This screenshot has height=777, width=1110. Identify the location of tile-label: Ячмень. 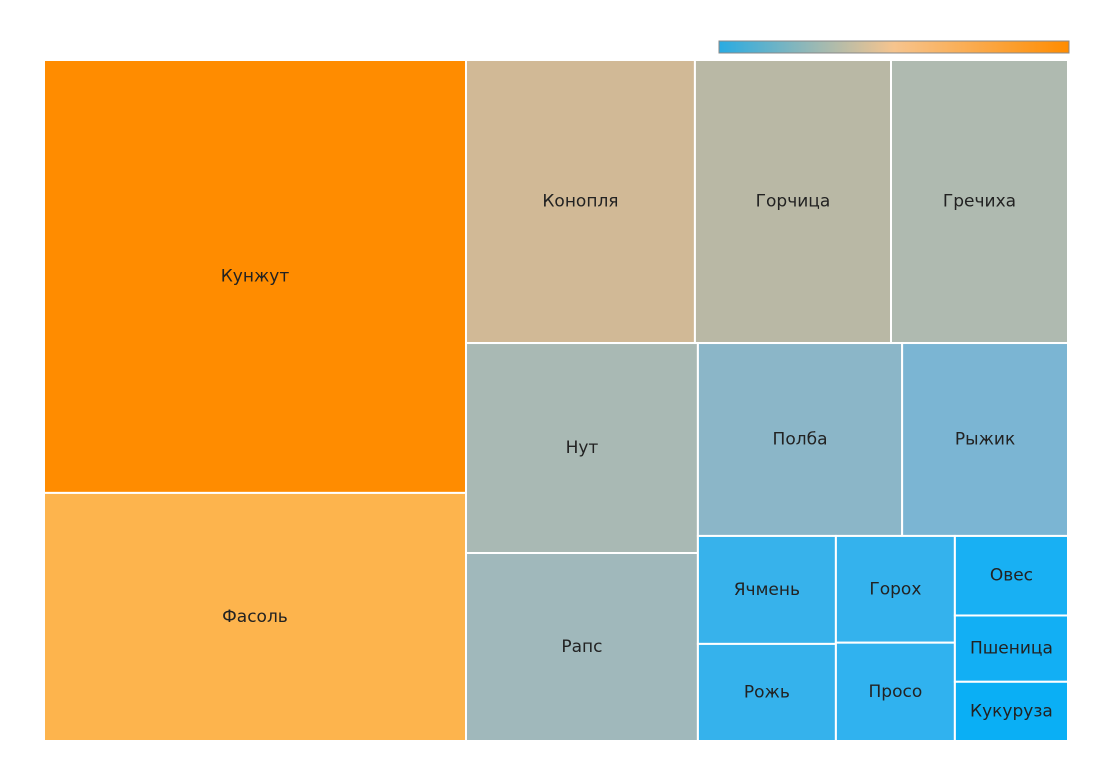
(767, 590).